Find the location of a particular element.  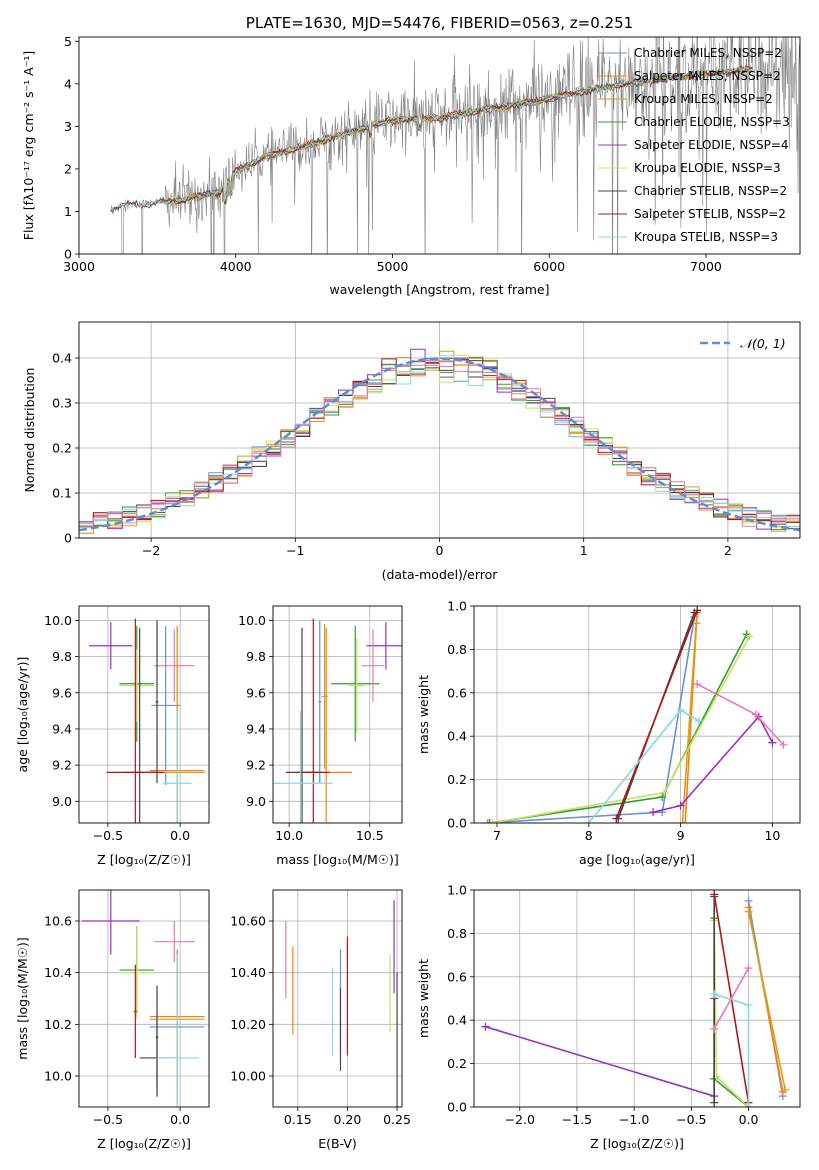

y-tick-label: 10.40 is located at coordinates (248, 972).